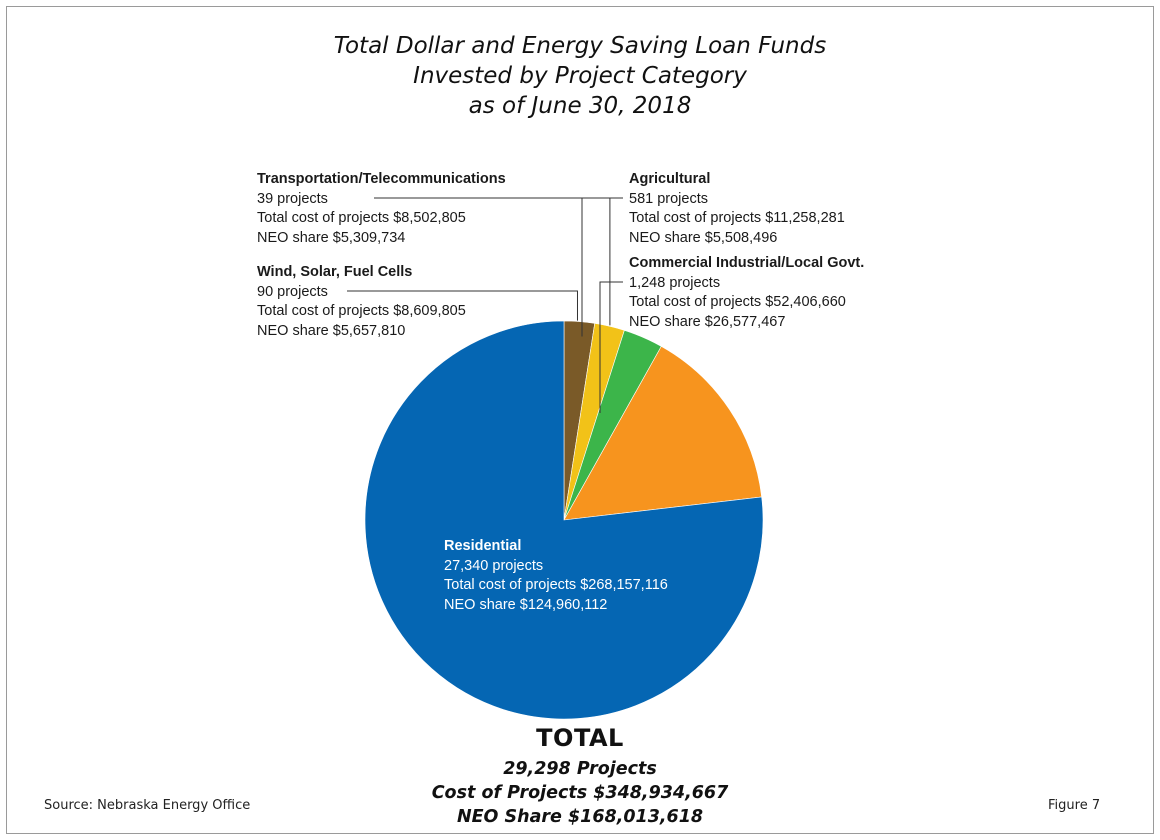  Describe the element at coordinates (556, 585) in the screenshot. I see `label-residential-cost: Total cost of projects $268,157,116` at that location.